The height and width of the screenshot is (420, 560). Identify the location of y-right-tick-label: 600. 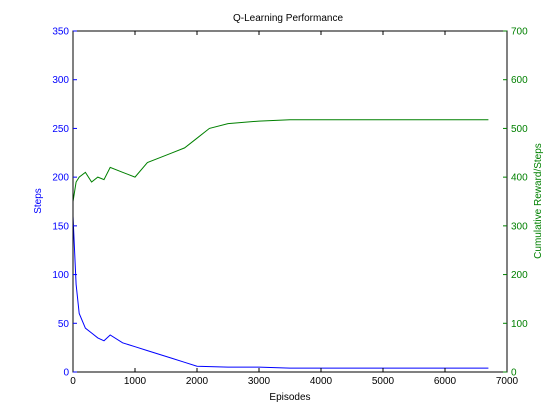
(519, 80).